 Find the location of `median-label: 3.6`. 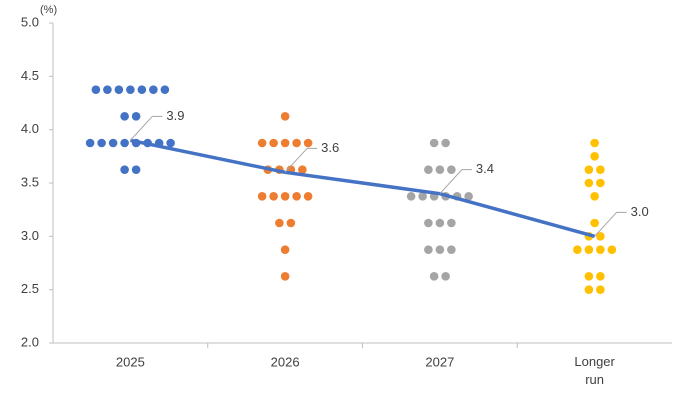

median-label: 3.6 is located at coordinates (330, 147).